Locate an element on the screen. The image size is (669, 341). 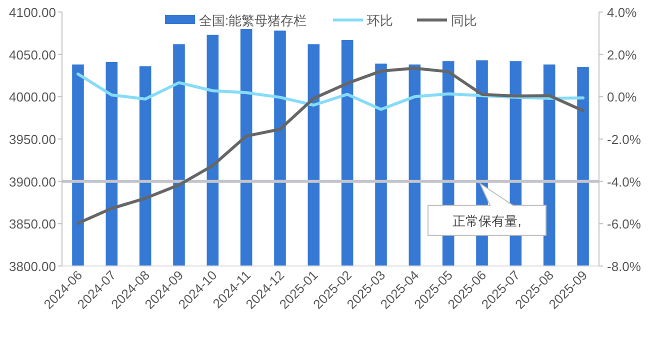
y2-tick-label: 2.0% is located at coordinates (622, 54).